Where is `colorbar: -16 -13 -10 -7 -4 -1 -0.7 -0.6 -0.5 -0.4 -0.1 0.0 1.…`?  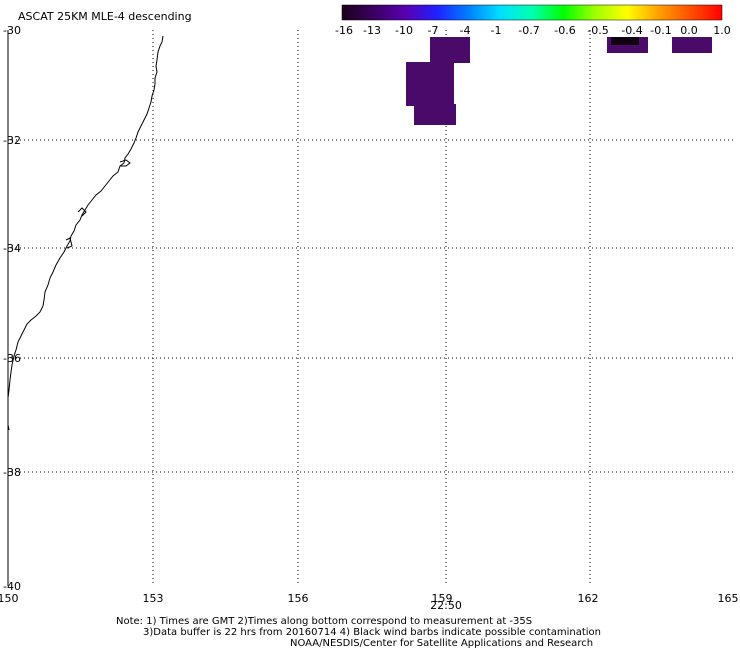 colorbar: -16 -13 -10 -7 -4 -1 -0.7 -0.6 -0.5 -0.4 -0.1 0.0 1.… is located at coordinates (533, 20).